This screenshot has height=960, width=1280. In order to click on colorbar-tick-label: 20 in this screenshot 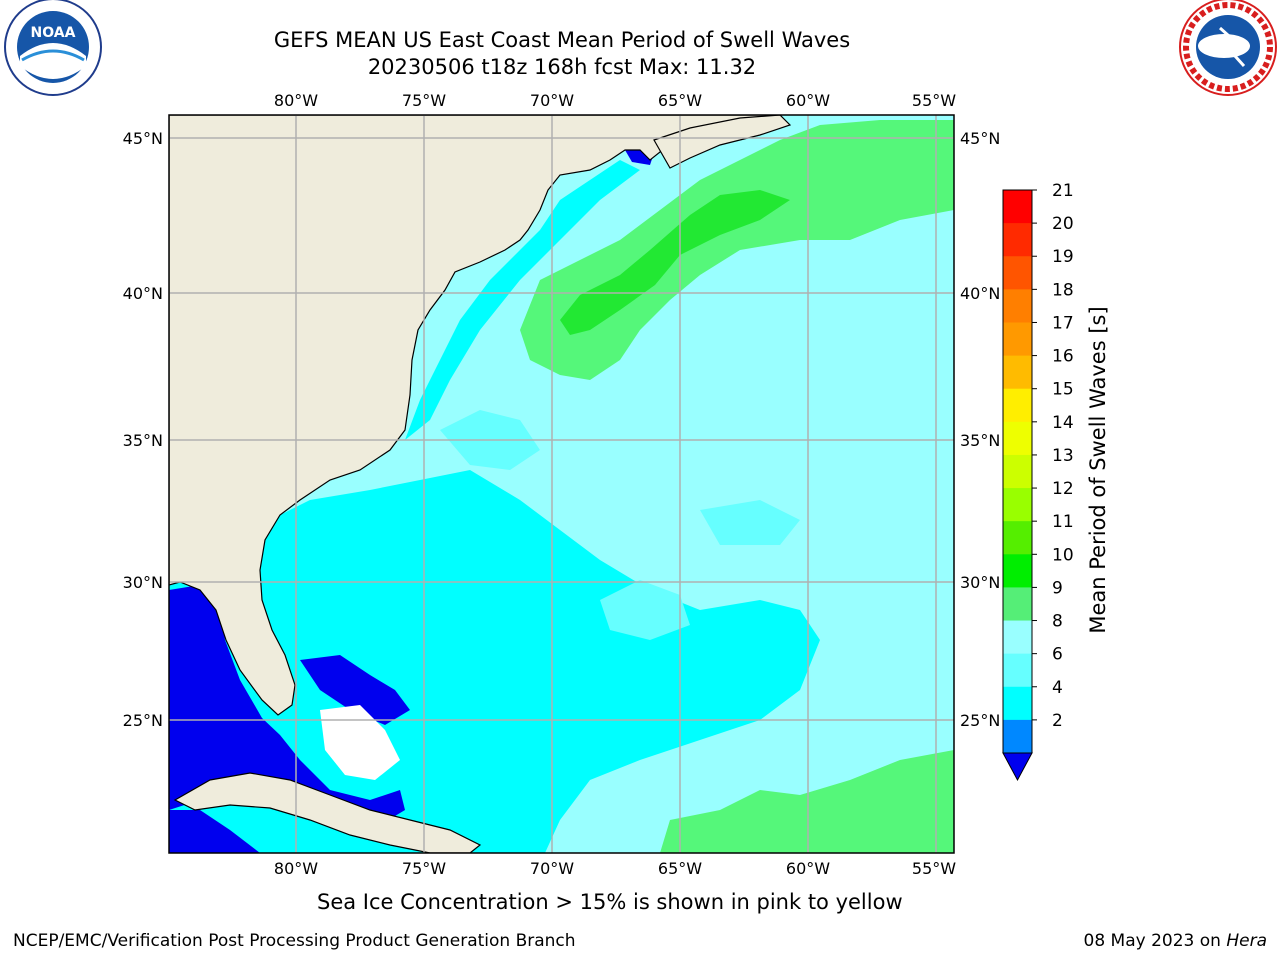, I will do `click(1063, 224)`.